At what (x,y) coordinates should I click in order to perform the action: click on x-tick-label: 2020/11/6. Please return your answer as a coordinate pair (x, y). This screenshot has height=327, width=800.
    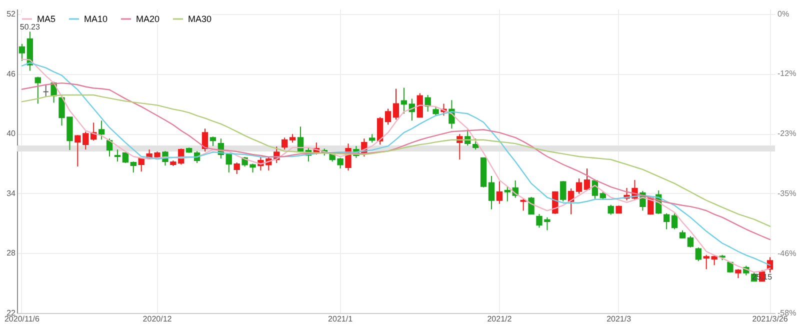
    Looking at the image, I should click on (22, 319).